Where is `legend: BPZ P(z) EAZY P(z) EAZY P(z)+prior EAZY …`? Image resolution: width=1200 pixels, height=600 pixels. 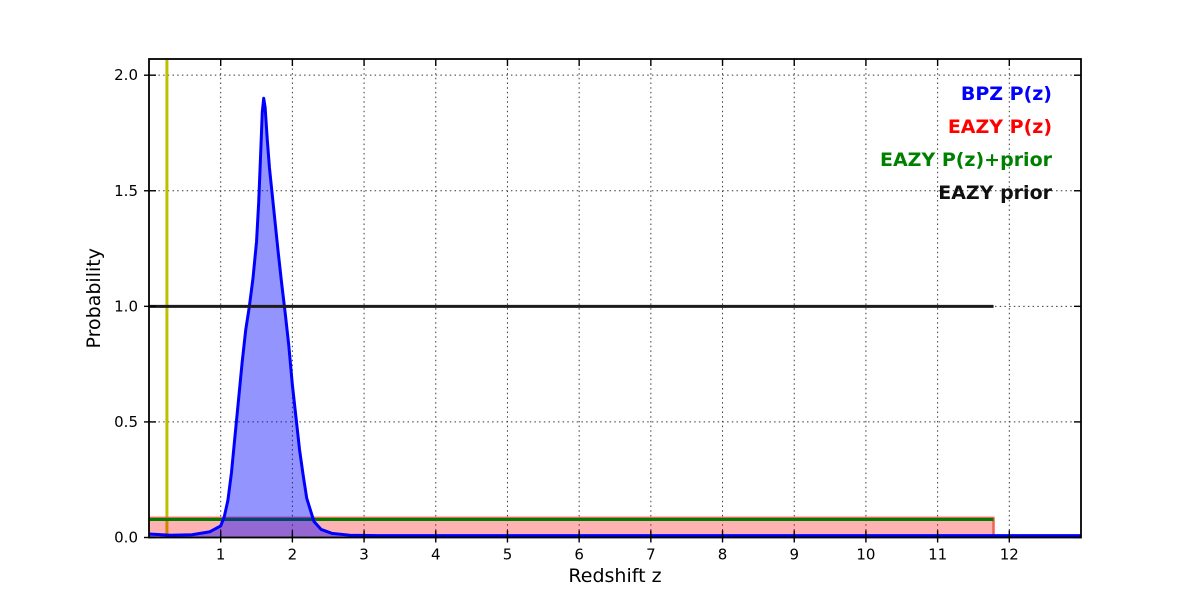 legend: BPZ P(z) EAZY P(z) EAZY P(z)+prior EAZY … is located at coordinates (966, 144).